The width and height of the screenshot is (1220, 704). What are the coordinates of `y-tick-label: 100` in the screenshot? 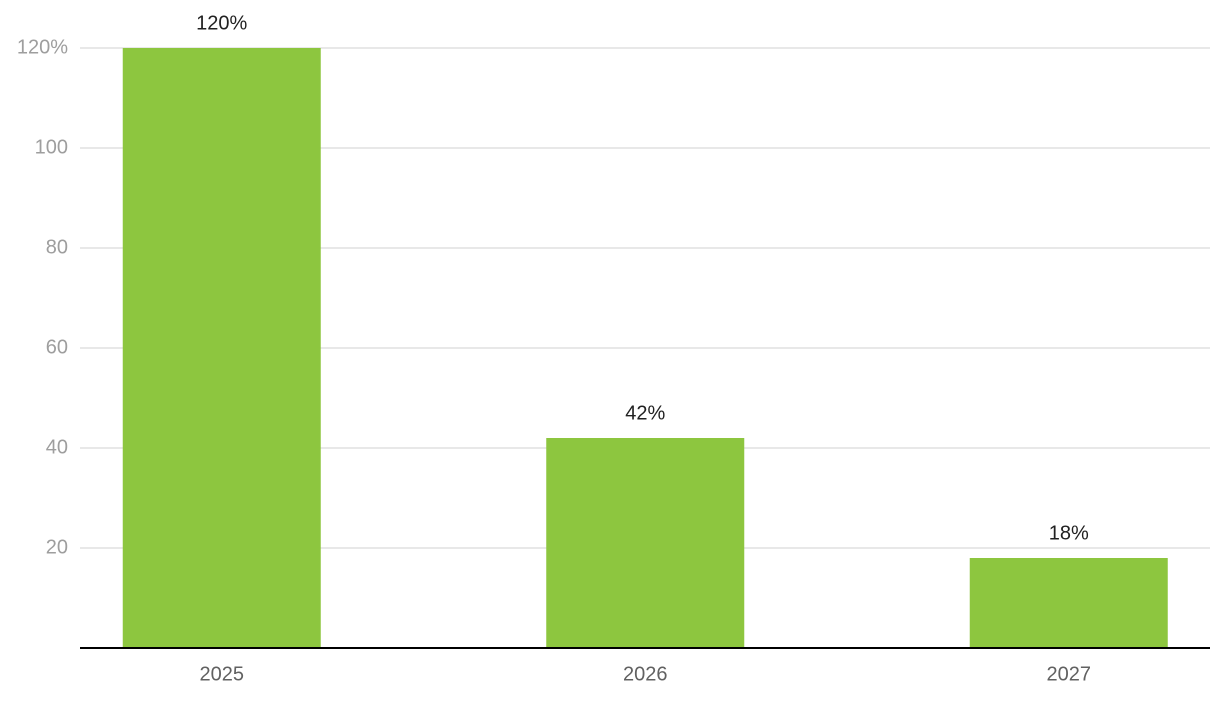 It's located at (51, 147).